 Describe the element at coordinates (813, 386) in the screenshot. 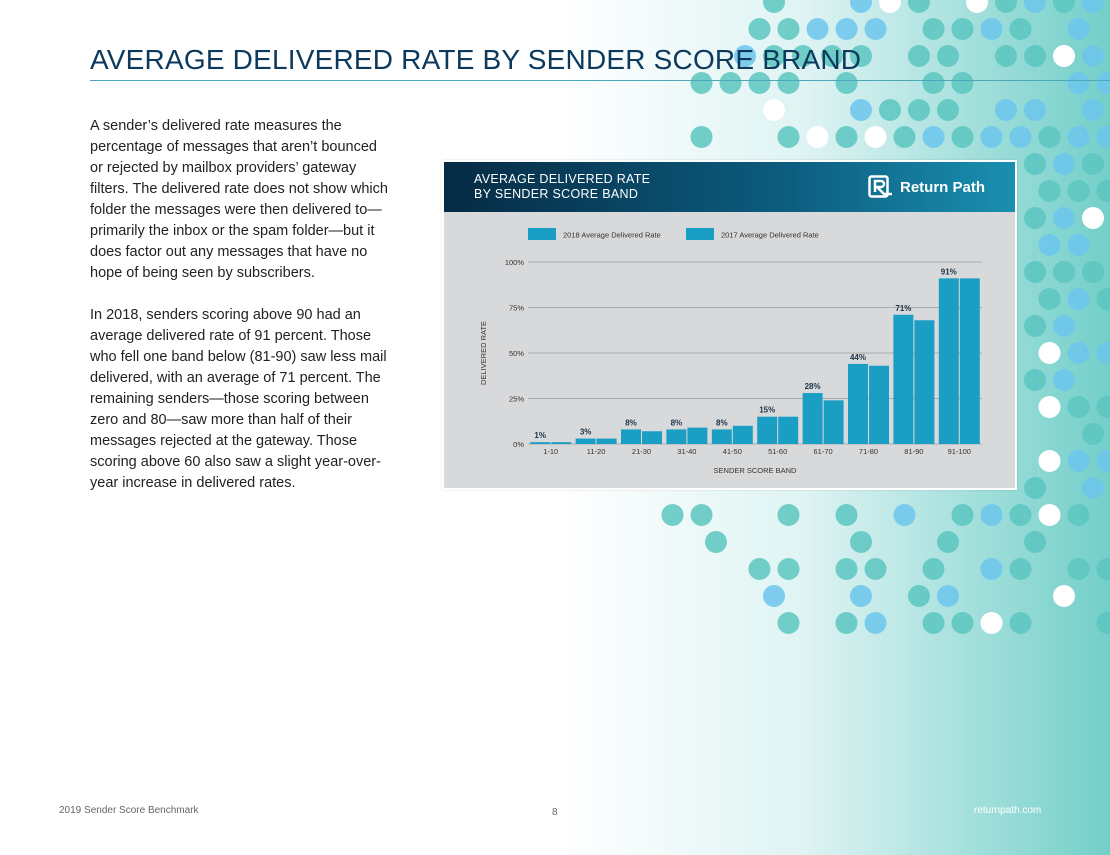

I see `data-label: 28%` at that location.